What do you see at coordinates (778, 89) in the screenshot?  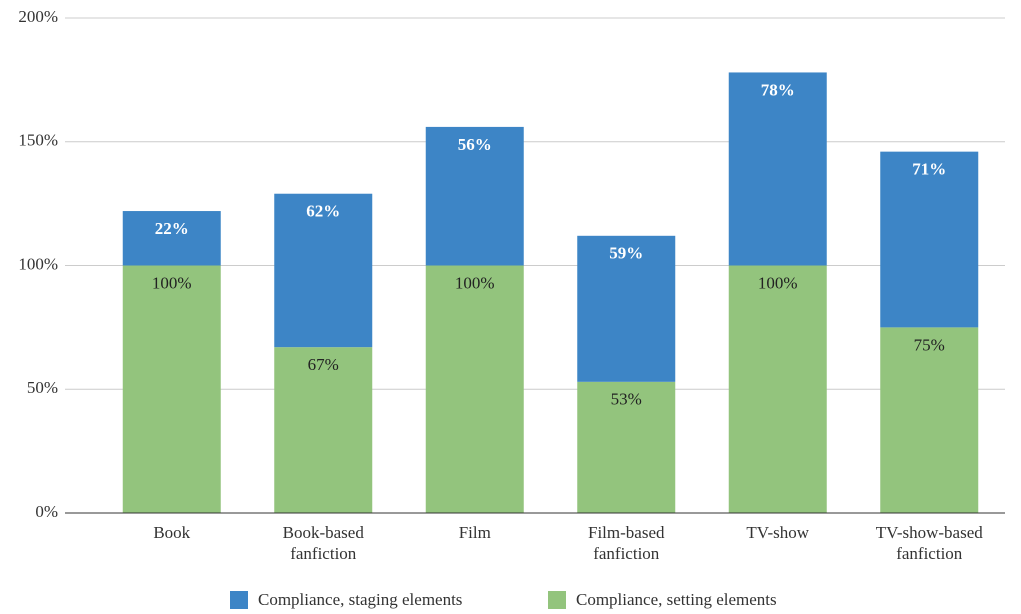 I see `data-label: 78%` at bounding box center [778, 89].